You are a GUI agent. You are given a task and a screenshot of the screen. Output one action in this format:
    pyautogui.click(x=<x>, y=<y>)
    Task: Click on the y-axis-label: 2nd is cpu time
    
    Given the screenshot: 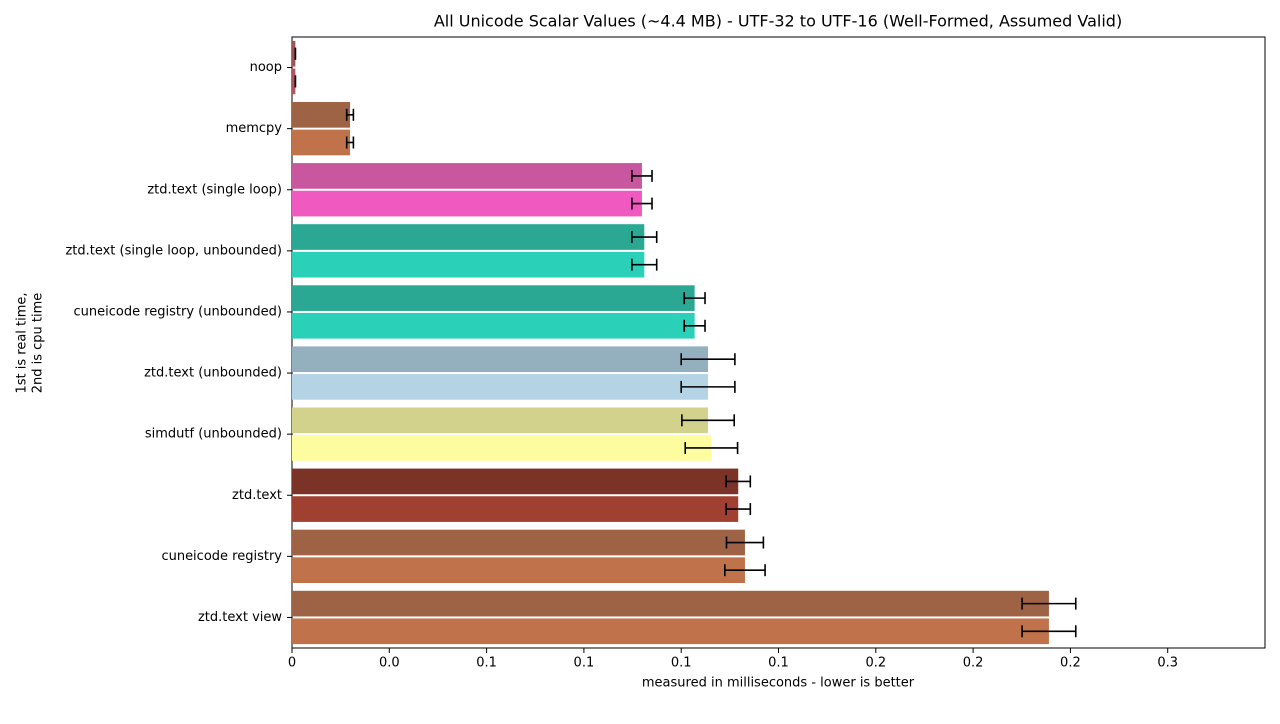 What is the action you would take?
    pyautogui.click(x=38, y=343)
    